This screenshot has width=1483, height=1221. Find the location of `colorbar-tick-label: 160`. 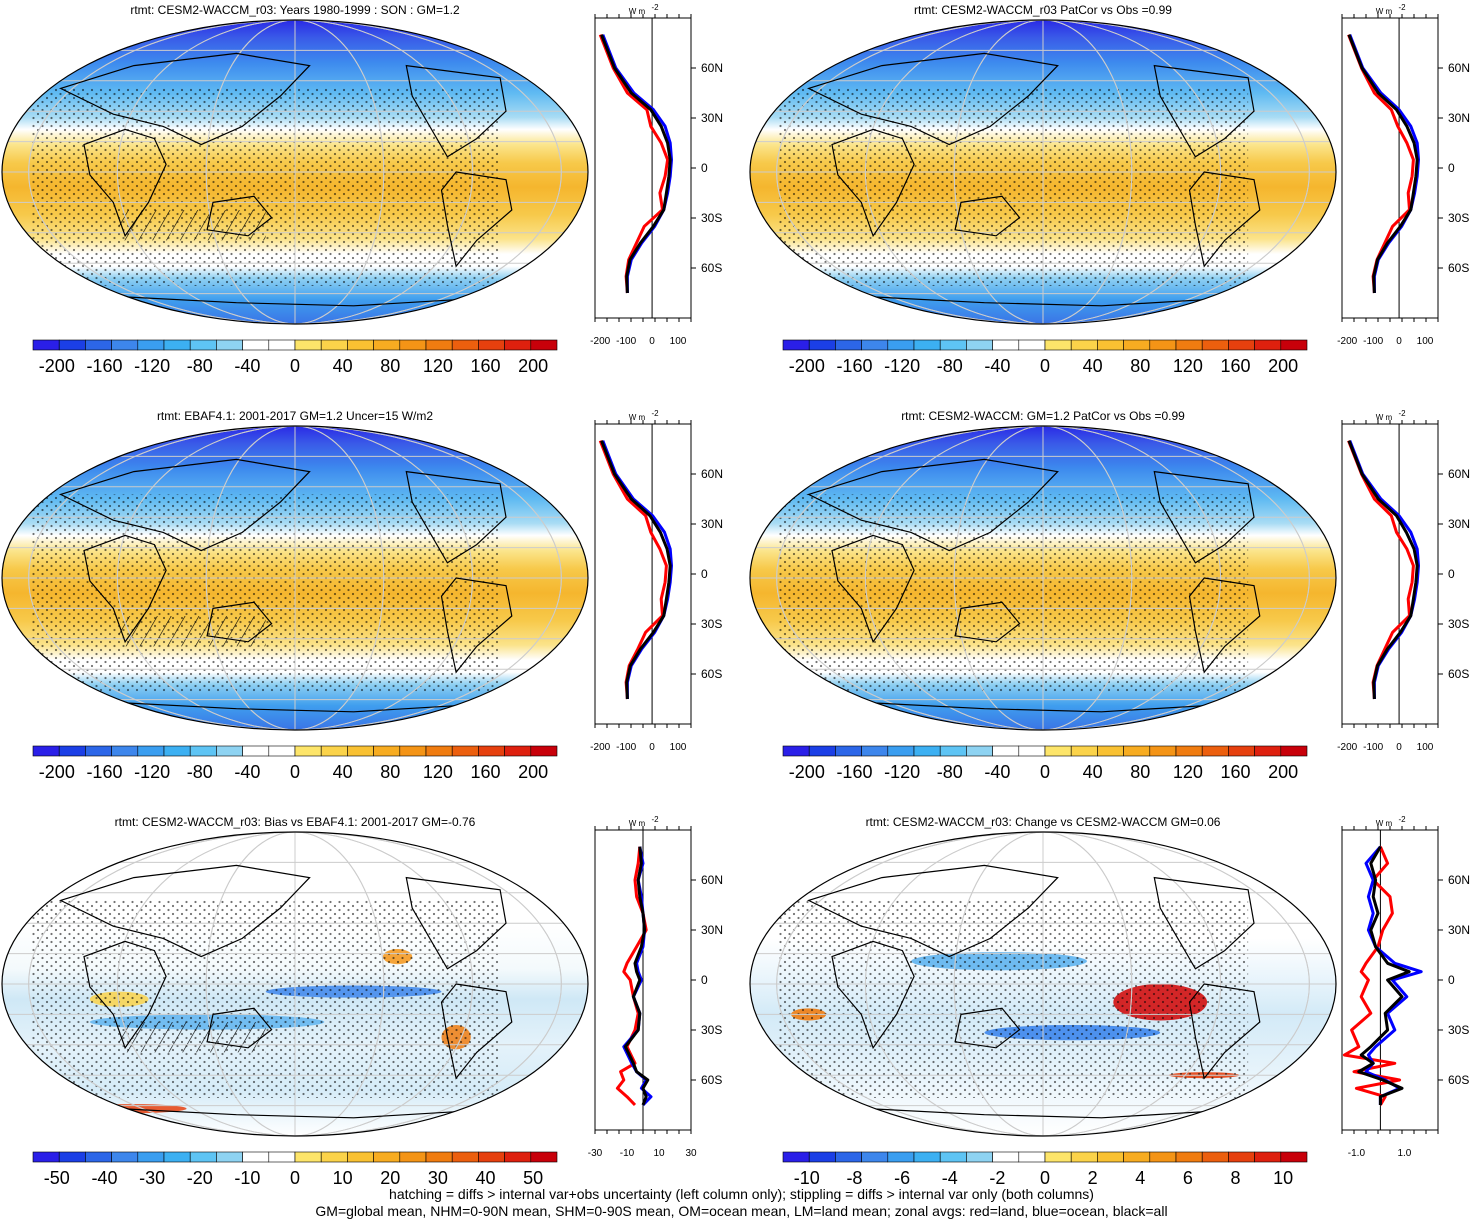

colorbar-tick-label: 160 is located at coordinates (1236, 772).